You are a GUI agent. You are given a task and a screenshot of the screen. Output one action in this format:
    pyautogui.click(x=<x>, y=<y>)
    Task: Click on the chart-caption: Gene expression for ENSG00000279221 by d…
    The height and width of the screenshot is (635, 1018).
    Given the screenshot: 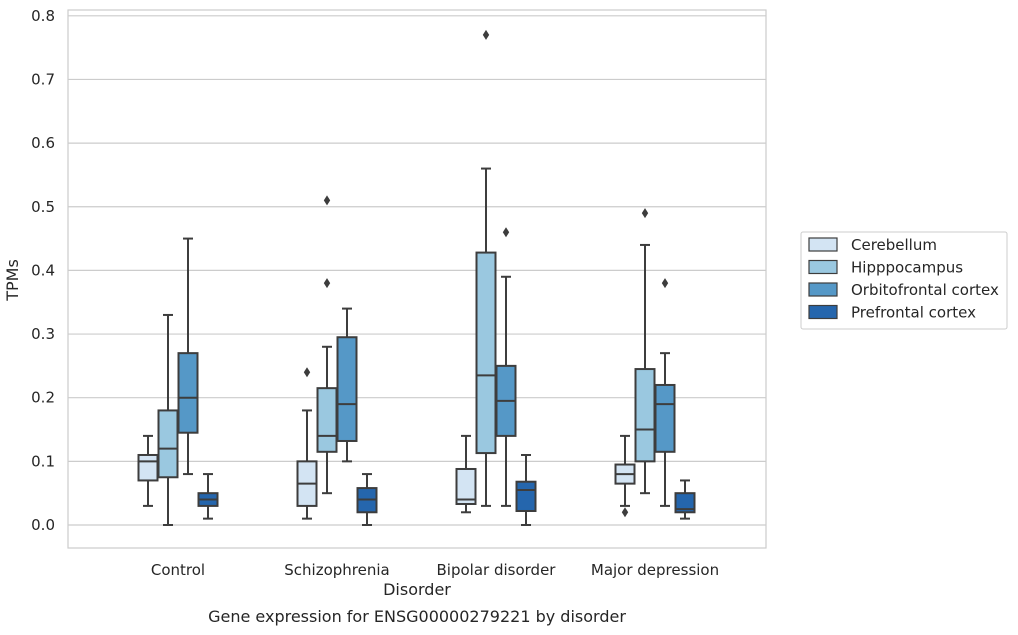 What is the action you would take?
    pyautogui.click(x=417, y=616)
    